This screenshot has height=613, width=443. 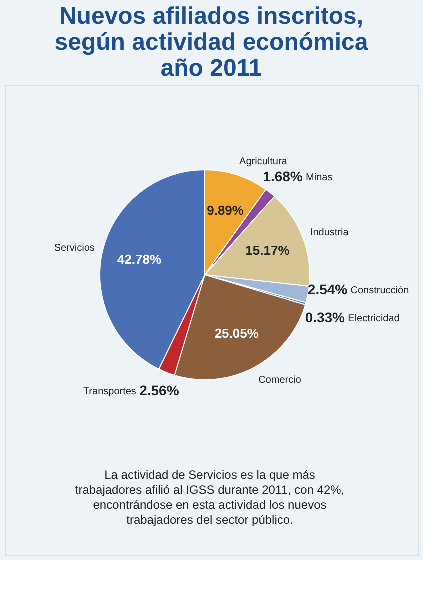 What do you see at coordinates (268, 250) in the screenshot?
I see `data-label: 15.17%` at bounding box center [268, 250].